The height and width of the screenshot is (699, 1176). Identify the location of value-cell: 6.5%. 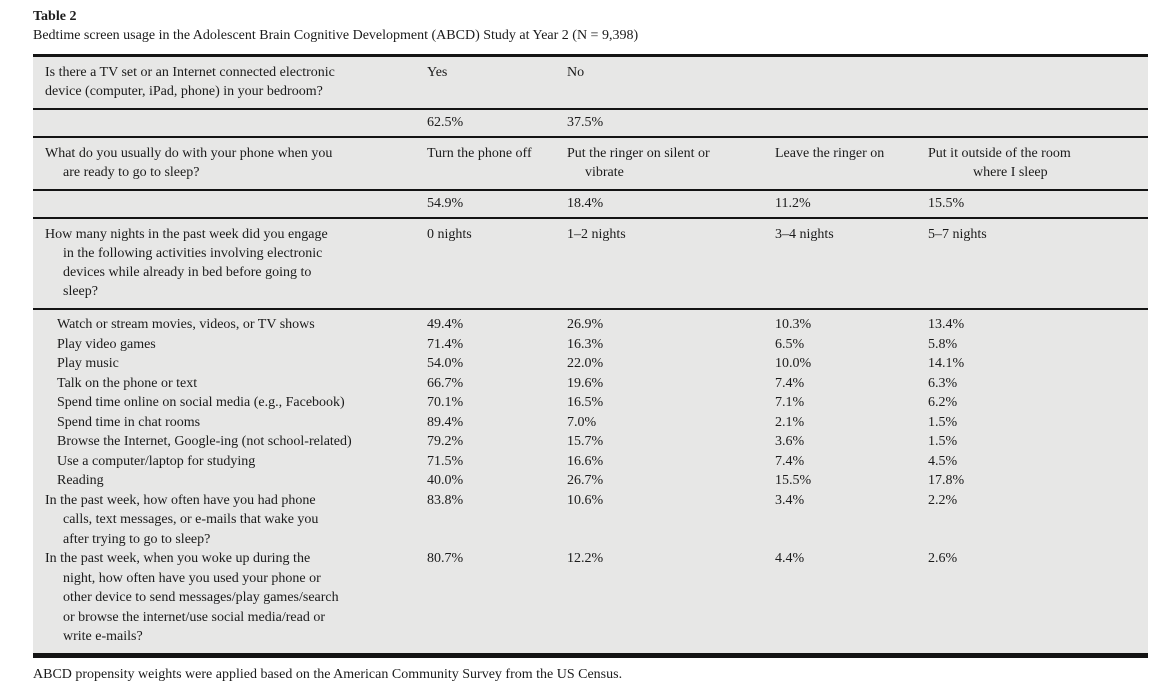
(790, 344).